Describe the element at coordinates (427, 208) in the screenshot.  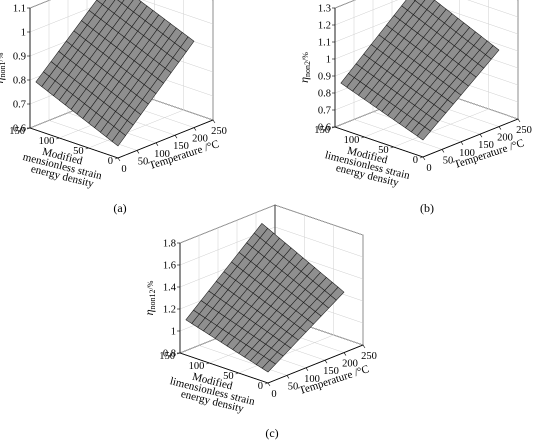
I see `panel-label-b: (b)` at that location.